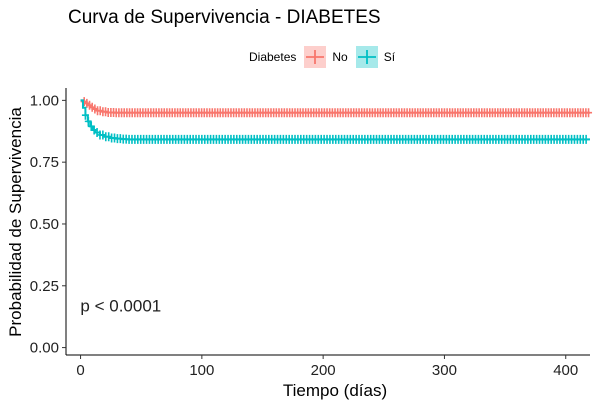 This screenshot has height=409, width=596. Describe the element at coordinates (273, 57) in the screenshot. I see `legend-title: Diabetes` at that location.